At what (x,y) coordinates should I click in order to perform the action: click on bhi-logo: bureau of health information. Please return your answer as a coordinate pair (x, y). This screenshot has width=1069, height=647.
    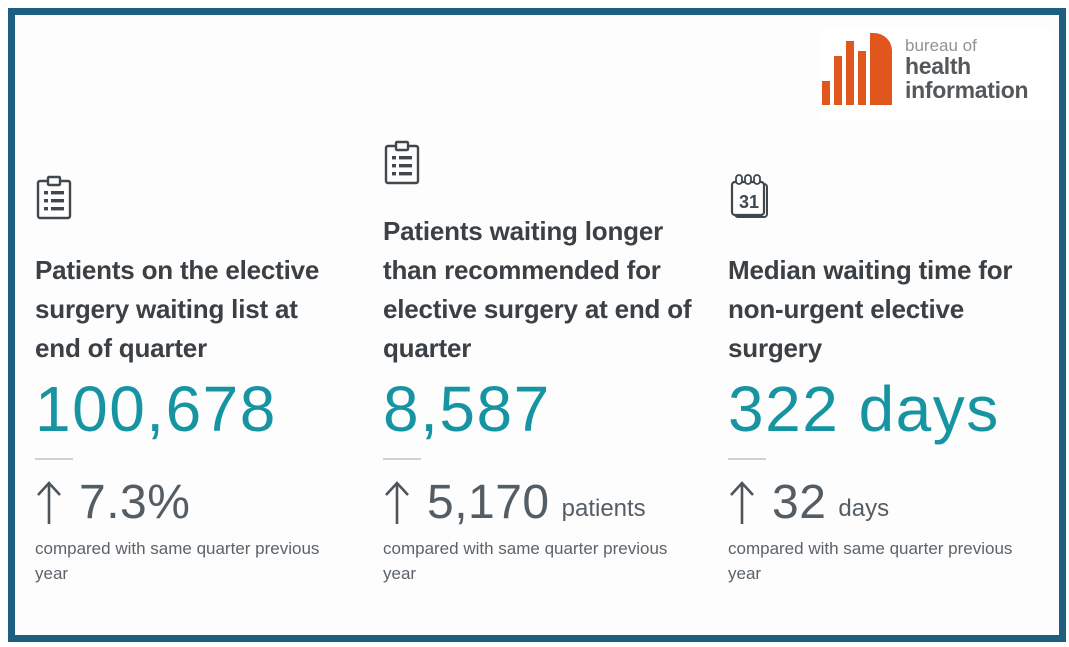
    Looking at the image, I should click on (936, 75).